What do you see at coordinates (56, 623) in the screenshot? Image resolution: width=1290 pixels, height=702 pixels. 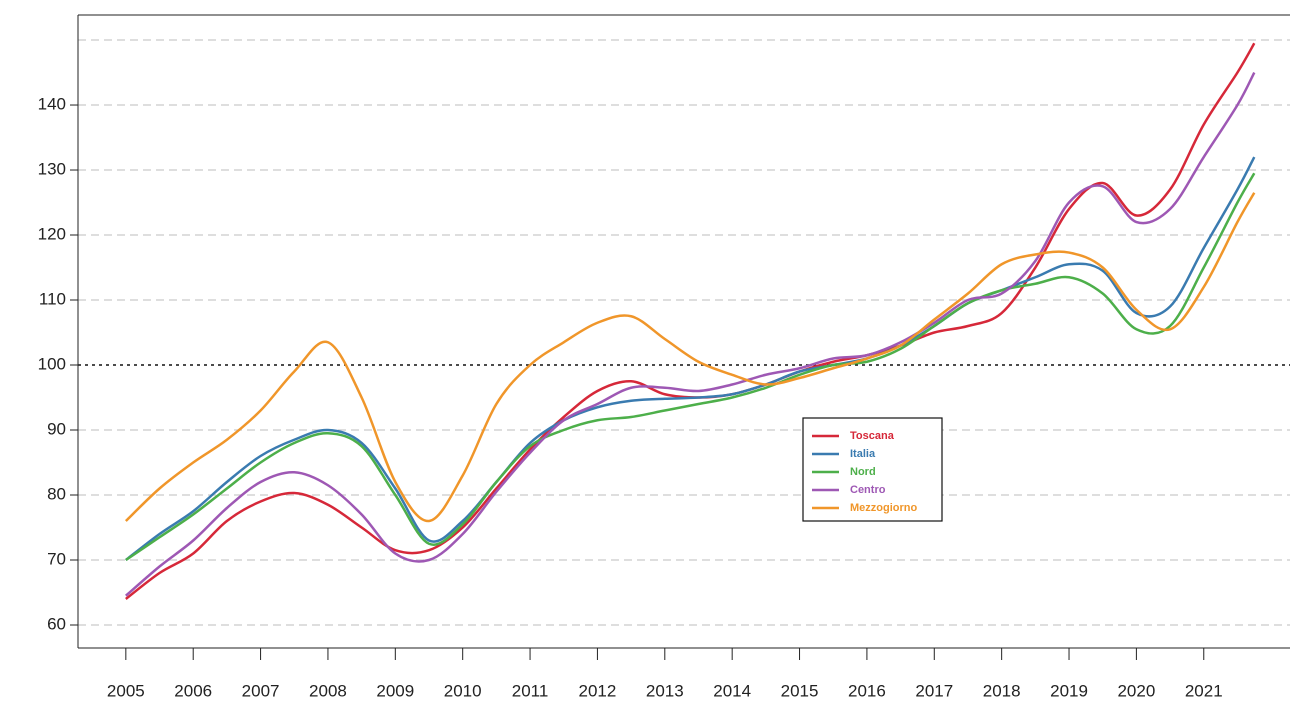 I see `y-tick-label: 60` at bounding box center [56, 623].